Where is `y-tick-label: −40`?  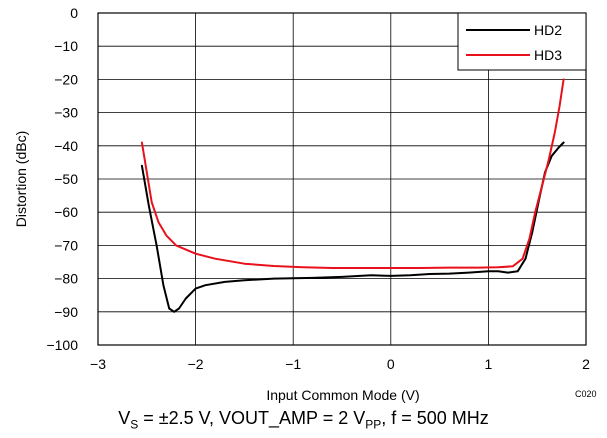
y-tick-label: −40 is located at coordinates (66, 146).